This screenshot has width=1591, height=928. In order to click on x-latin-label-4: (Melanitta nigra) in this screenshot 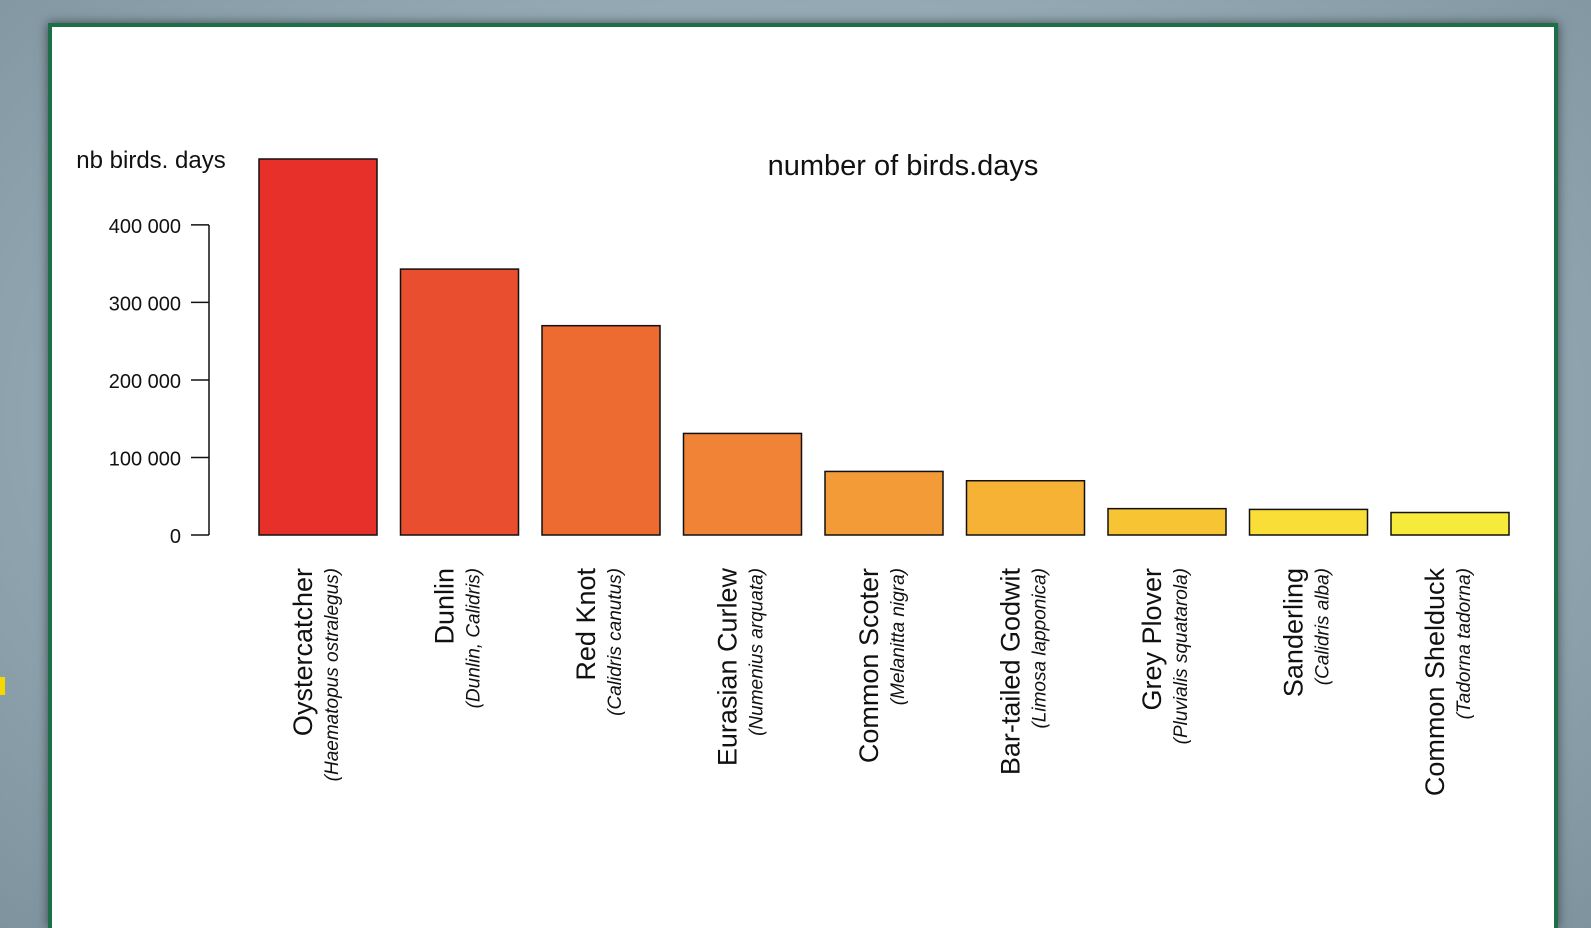, I will do `click(898, 636)`.